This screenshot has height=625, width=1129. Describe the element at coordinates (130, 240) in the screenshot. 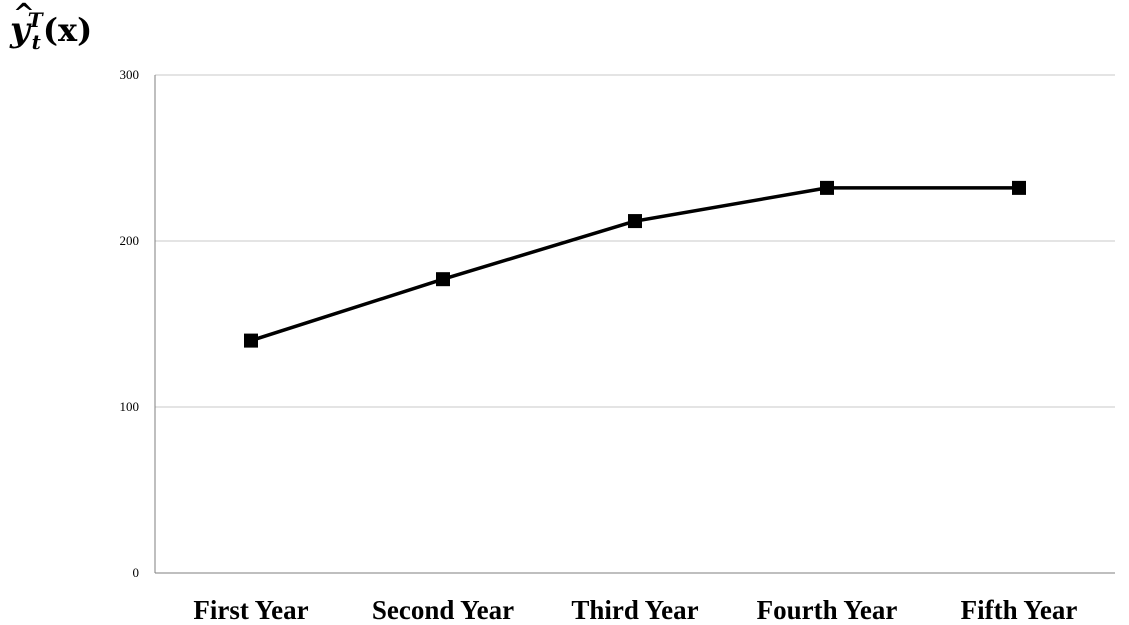

I see `y-tick-label: 200` at that location.